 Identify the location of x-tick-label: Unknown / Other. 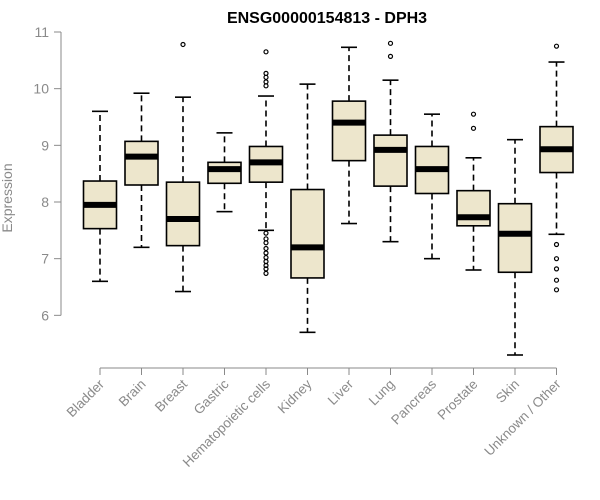
(522, 417).